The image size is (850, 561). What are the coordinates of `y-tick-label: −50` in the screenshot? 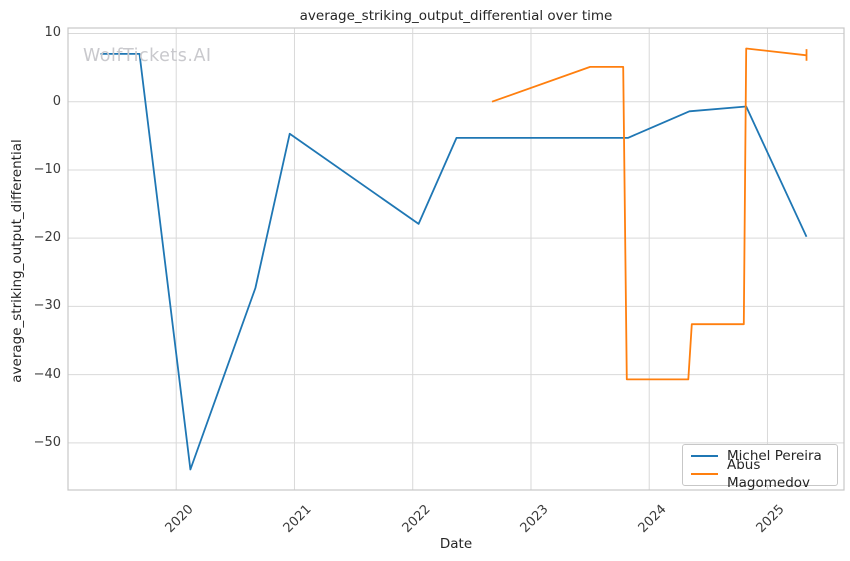 It's located at (47, 442).